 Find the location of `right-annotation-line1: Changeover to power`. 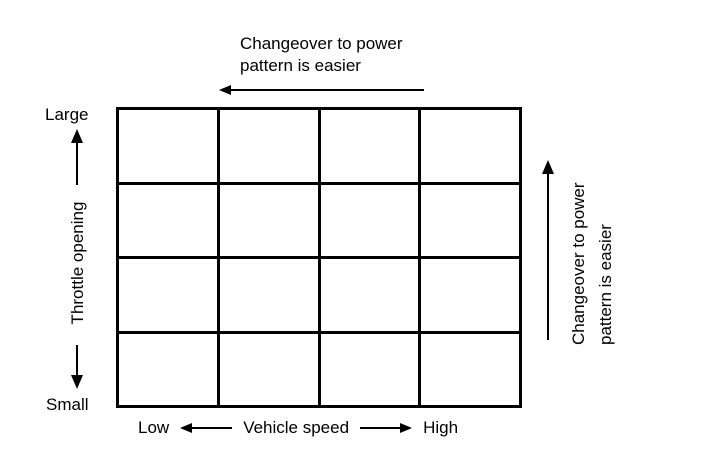

right-annotation-line1: Changeover to power is located at coordinates (578, 263).